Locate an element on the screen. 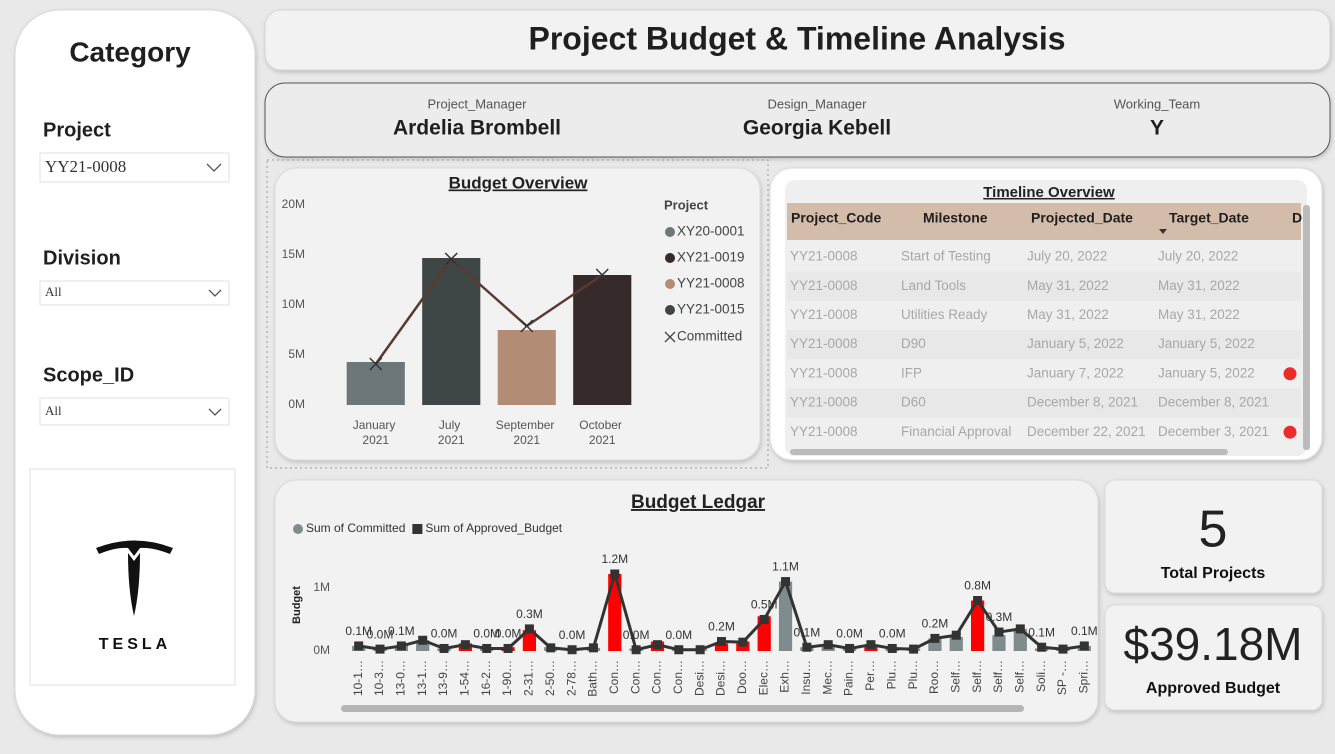  line is located at coordinates (488, 311).